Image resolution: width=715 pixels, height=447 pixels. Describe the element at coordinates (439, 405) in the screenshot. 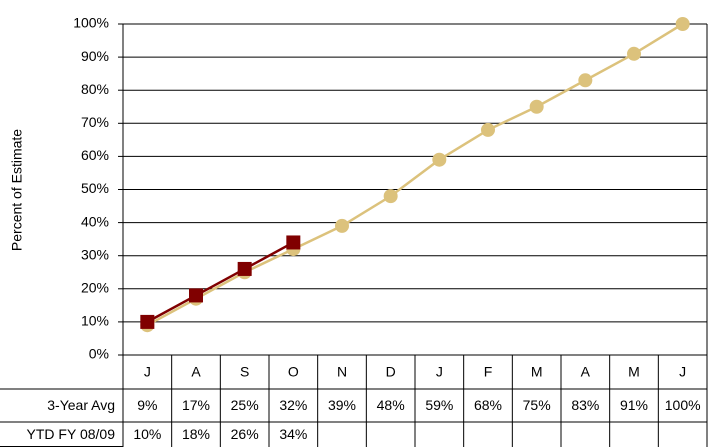

I see `table-cell: 59%` at that location.